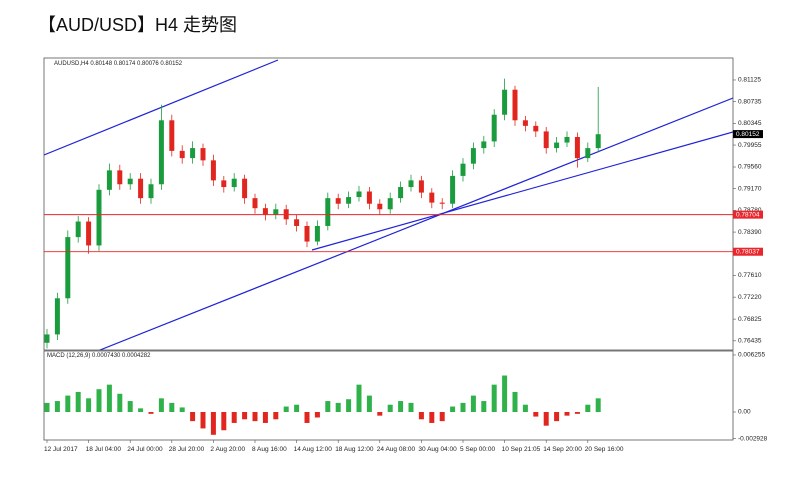  I want to click on x-tick-label: 2 Aug 20:00, so click(227, 449).